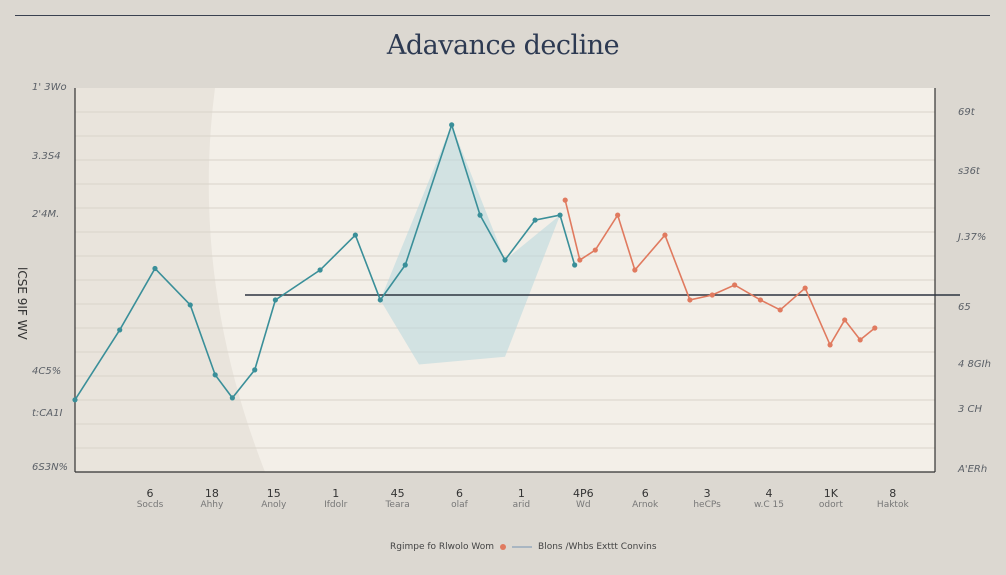 This screenshot has height=575, width=1006. I want to click on x-tick-label: w.C 15, so click(769, 505).